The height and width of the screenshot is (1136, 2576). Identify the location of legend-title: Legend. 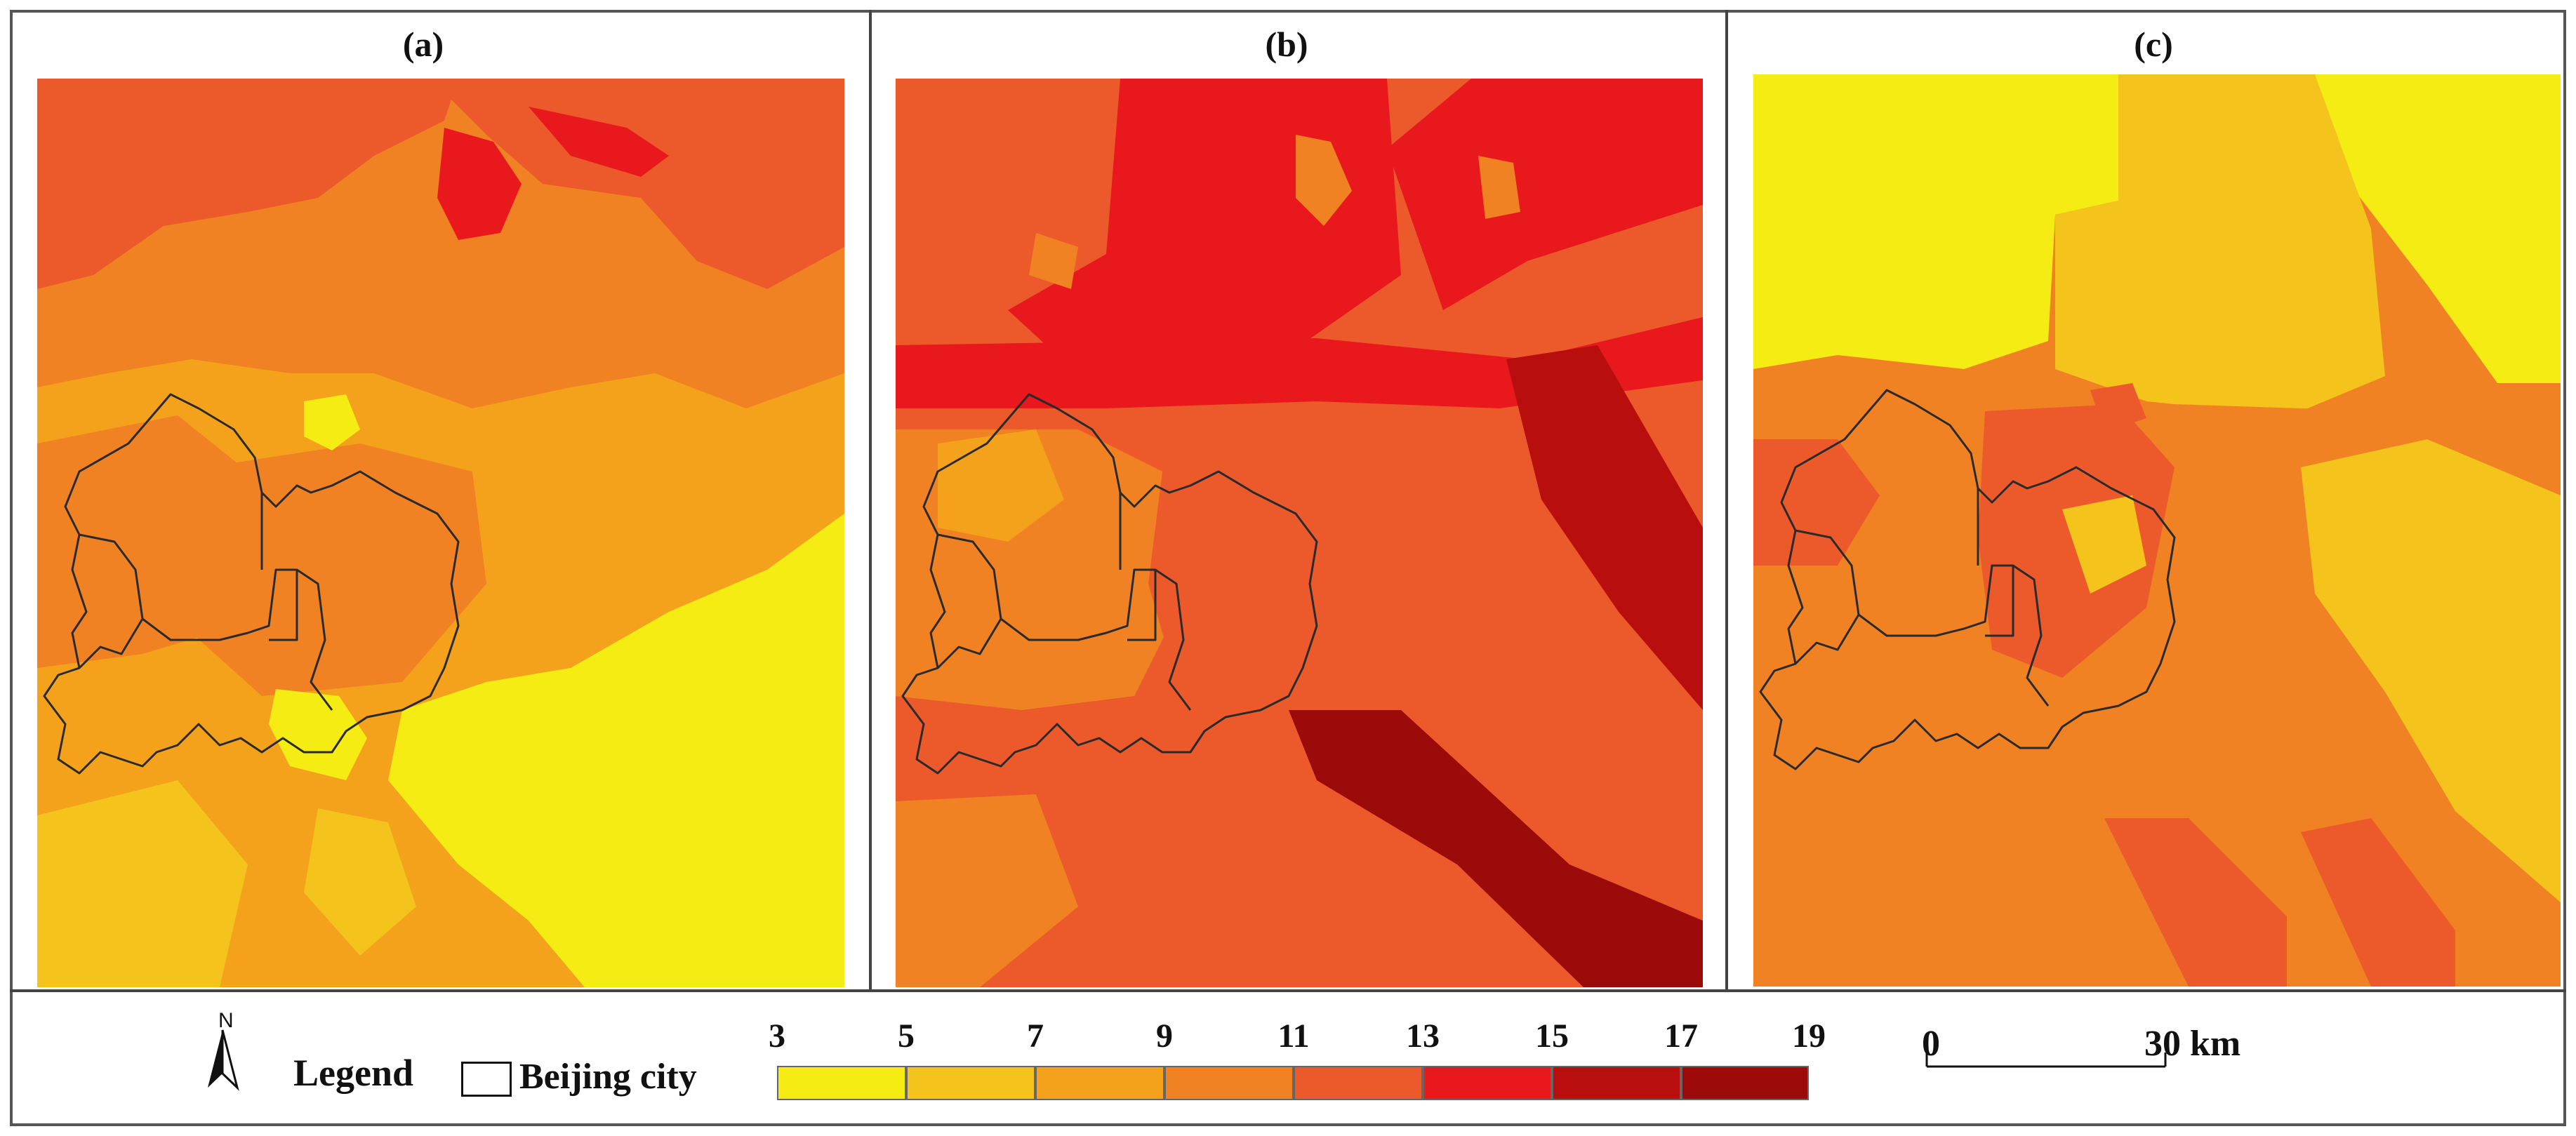
(354, 1073).